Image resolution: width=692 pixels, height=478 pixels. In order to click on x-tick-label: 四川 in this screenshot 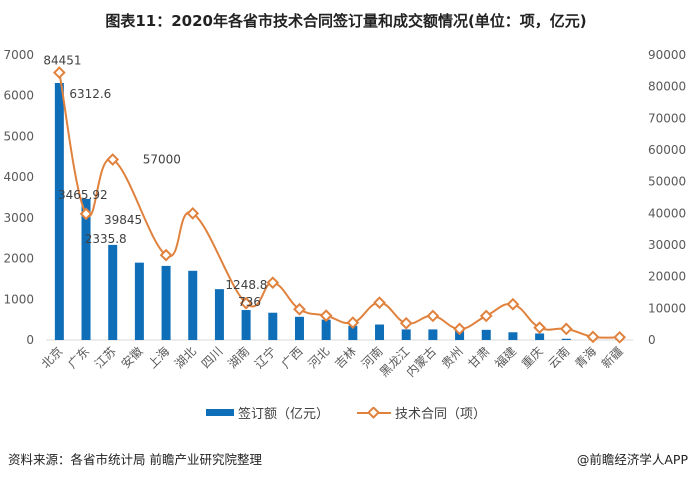, I will do `click(212, 357)`.